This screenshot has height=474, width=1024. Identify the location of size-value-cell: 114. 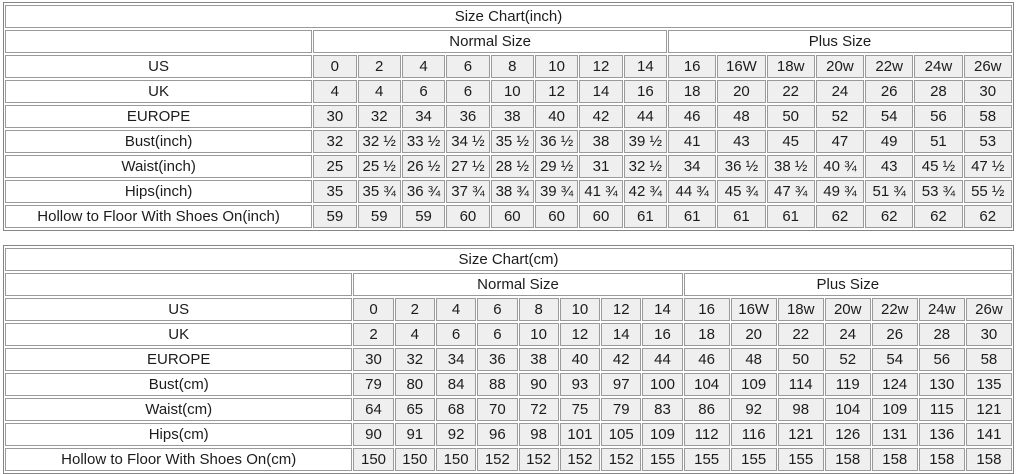
(800, 384).